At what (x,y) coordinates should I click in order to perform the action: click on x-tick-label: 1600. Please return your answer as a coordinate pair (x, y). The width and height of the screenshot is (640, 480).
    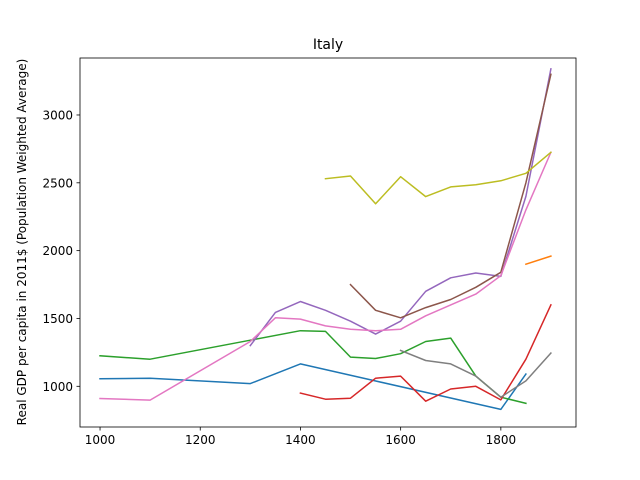
    Looking at the image, I should click on (400, 440).